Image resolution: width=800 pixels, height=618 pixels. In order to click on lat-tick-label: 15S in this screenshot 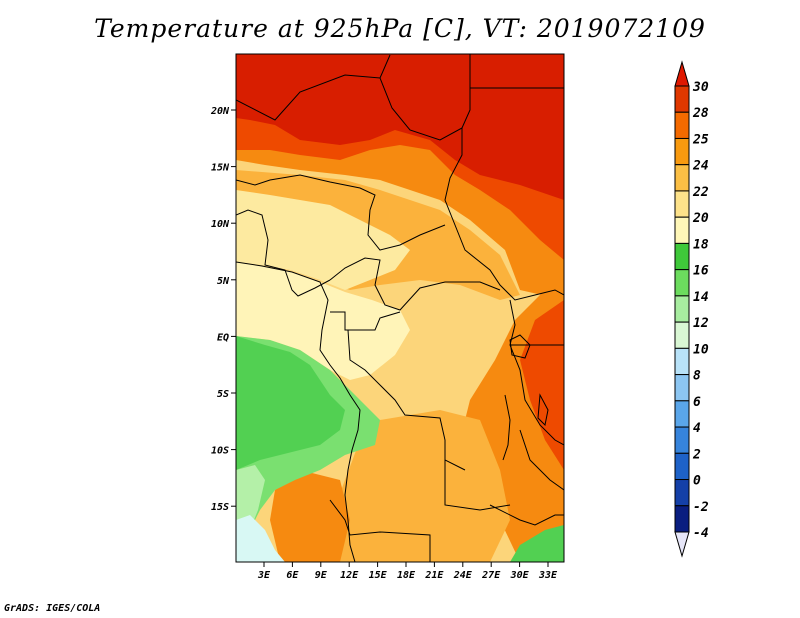, I will do `click(220, 507)`.